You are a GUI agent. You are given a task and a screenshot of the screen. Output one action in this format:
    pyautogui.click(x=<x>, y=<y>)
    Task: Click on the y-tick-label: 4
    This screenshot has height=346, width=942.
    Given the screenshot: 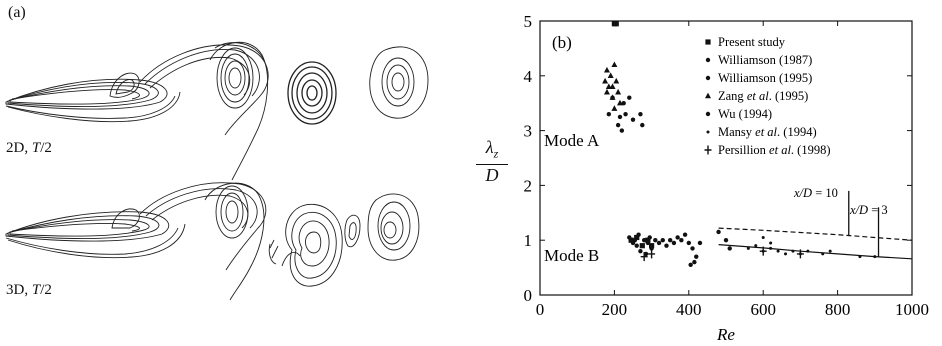 What is the action you would take?
    pyautogui.click(x=528, y=76)
    